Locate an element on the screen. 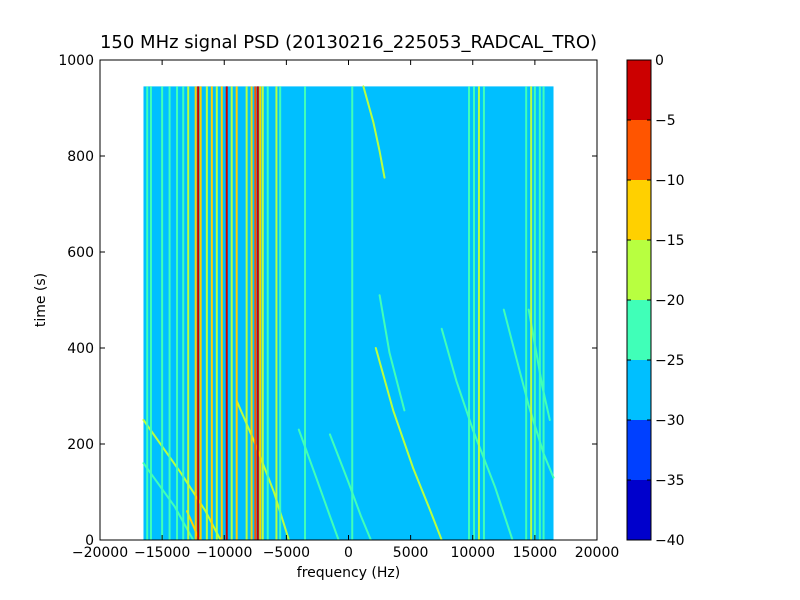  x-tick-label: 0 is located at coordinates (348, 553).